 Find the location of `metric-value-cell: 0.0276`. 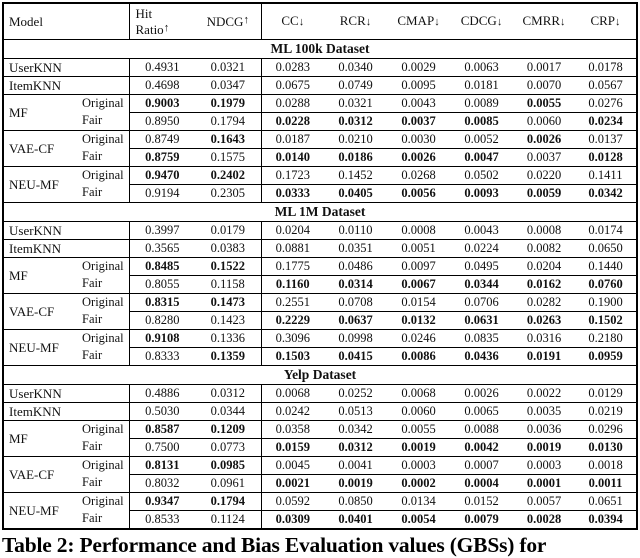

metric-value-cell: 0.0276 is located at coordinates (606, 103).